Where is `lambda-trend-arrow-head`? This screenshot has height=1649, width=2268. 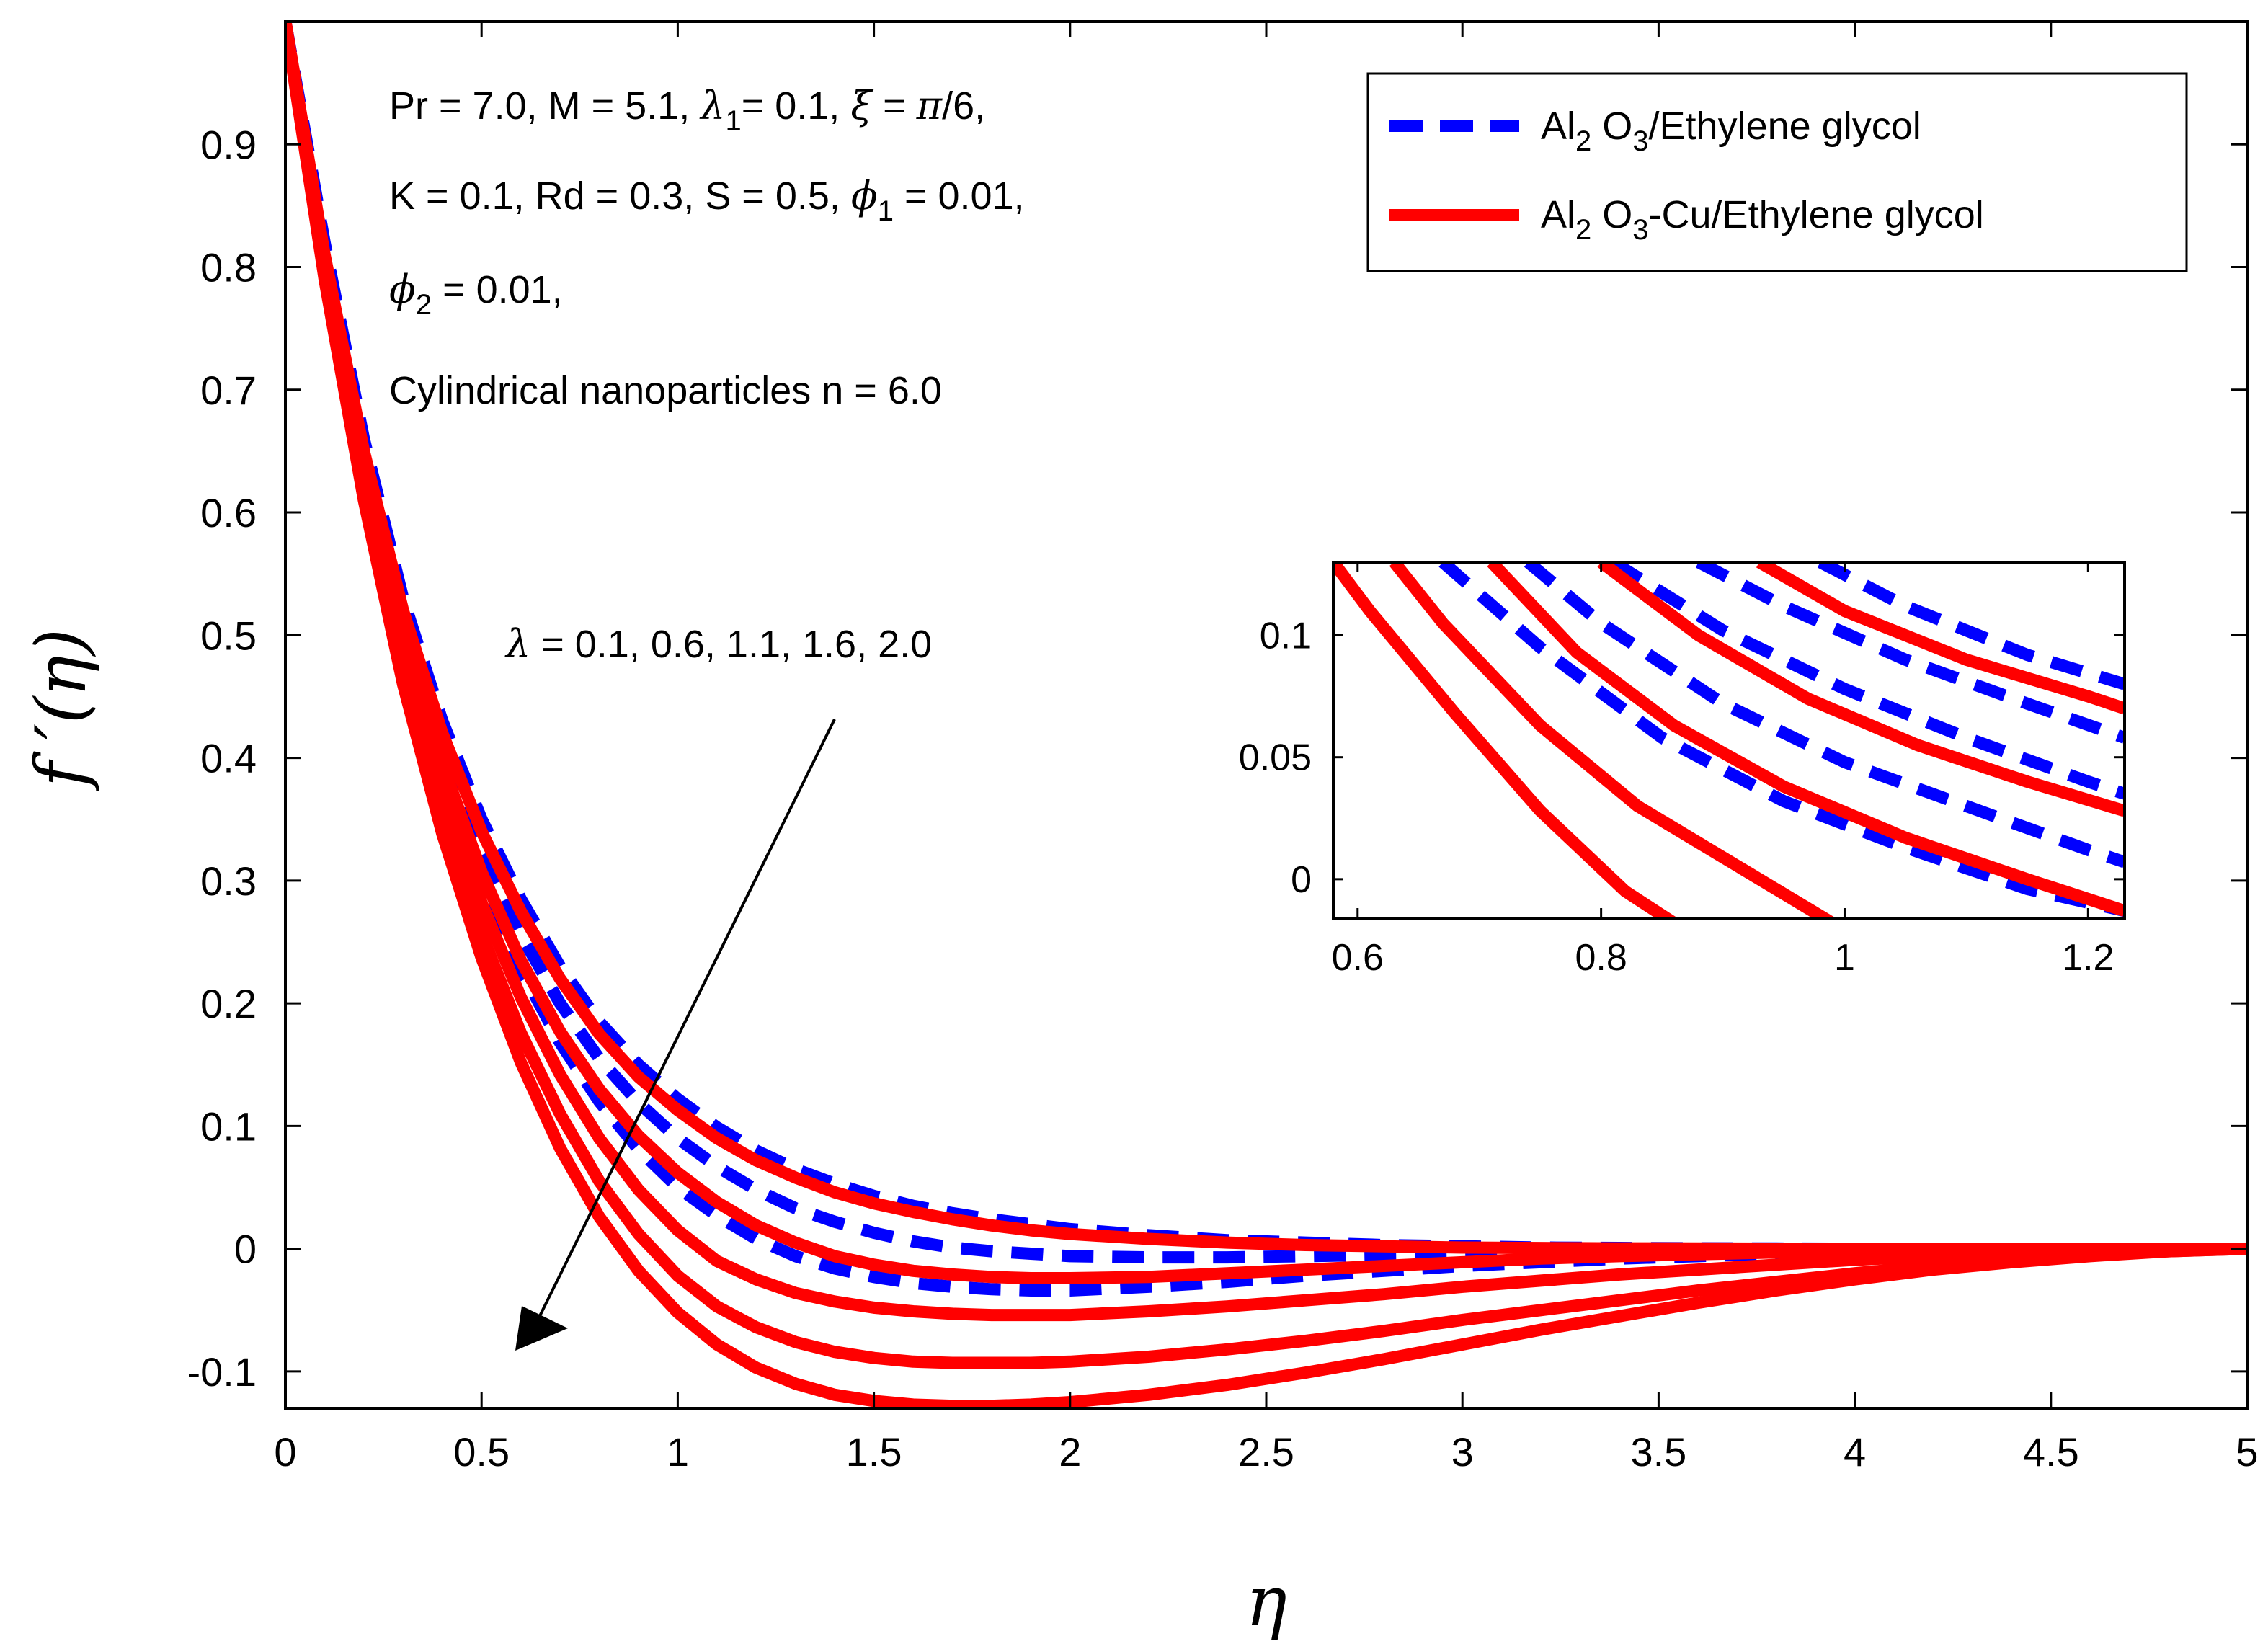 lambda-trend-arrow-head is located at coordinates (541, 1328).